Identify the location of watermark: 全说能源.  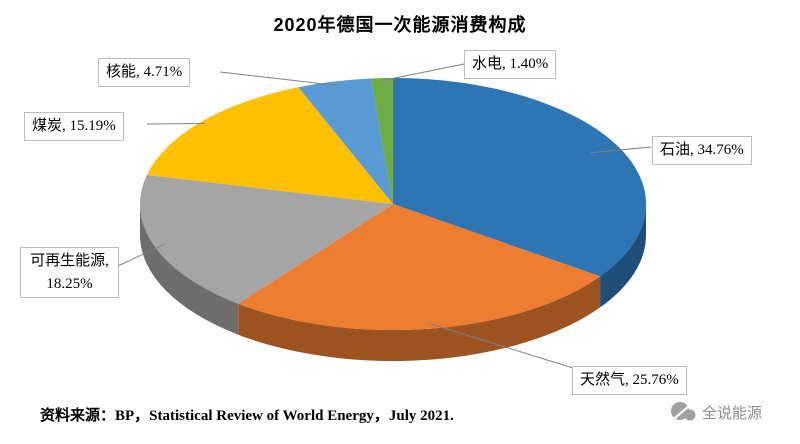
(714, 412).